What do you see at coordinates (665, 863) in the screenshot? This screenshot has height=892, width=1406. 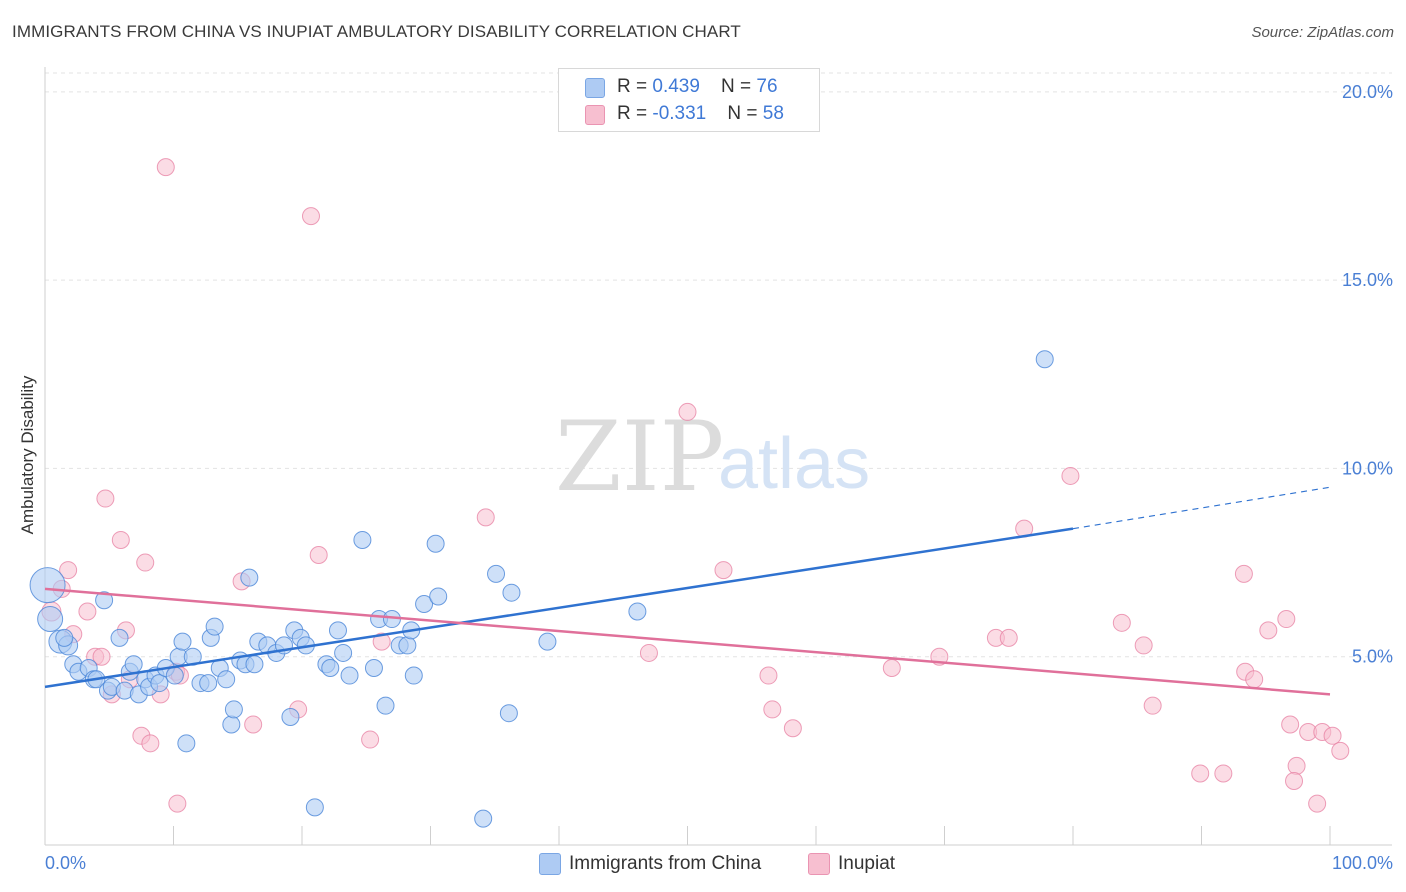 I see `bottom-legend-label-china: Immigrants from China` at bounding box center [665, 863].